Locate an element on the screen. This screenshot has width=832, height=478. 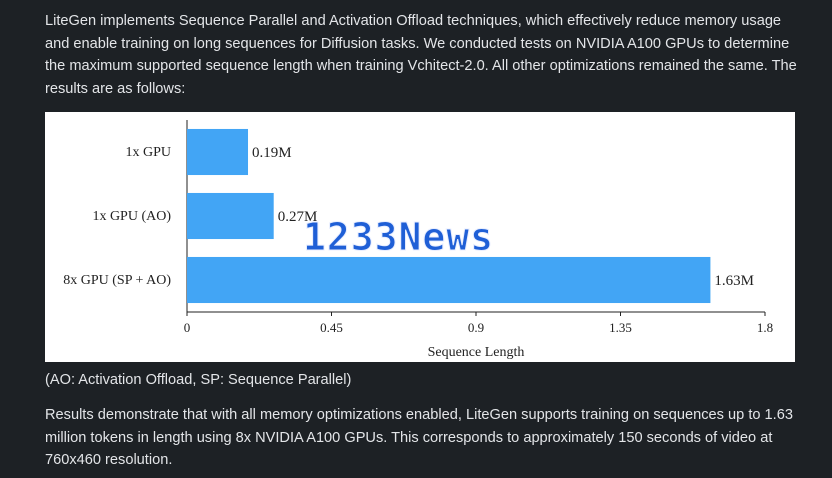
category-label-1: 1x GPU (AO) is located at coordinates (131, 216).